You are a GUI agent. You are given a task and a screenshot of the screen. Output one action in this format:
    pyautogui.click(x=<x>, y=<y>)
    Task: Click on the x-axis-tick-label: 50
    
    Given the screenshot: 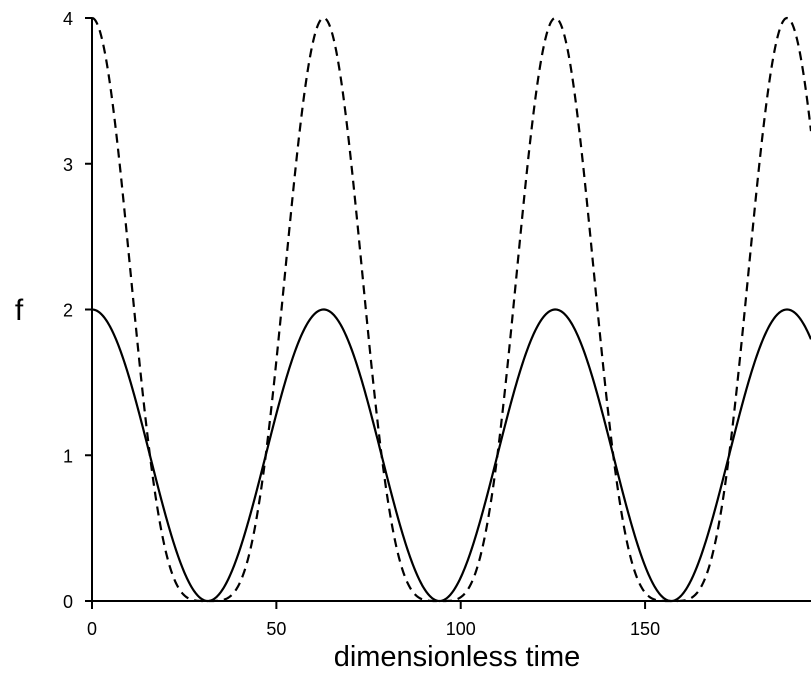 What is the action you would take?
    pyautogui.click(x=276, y=629)
    